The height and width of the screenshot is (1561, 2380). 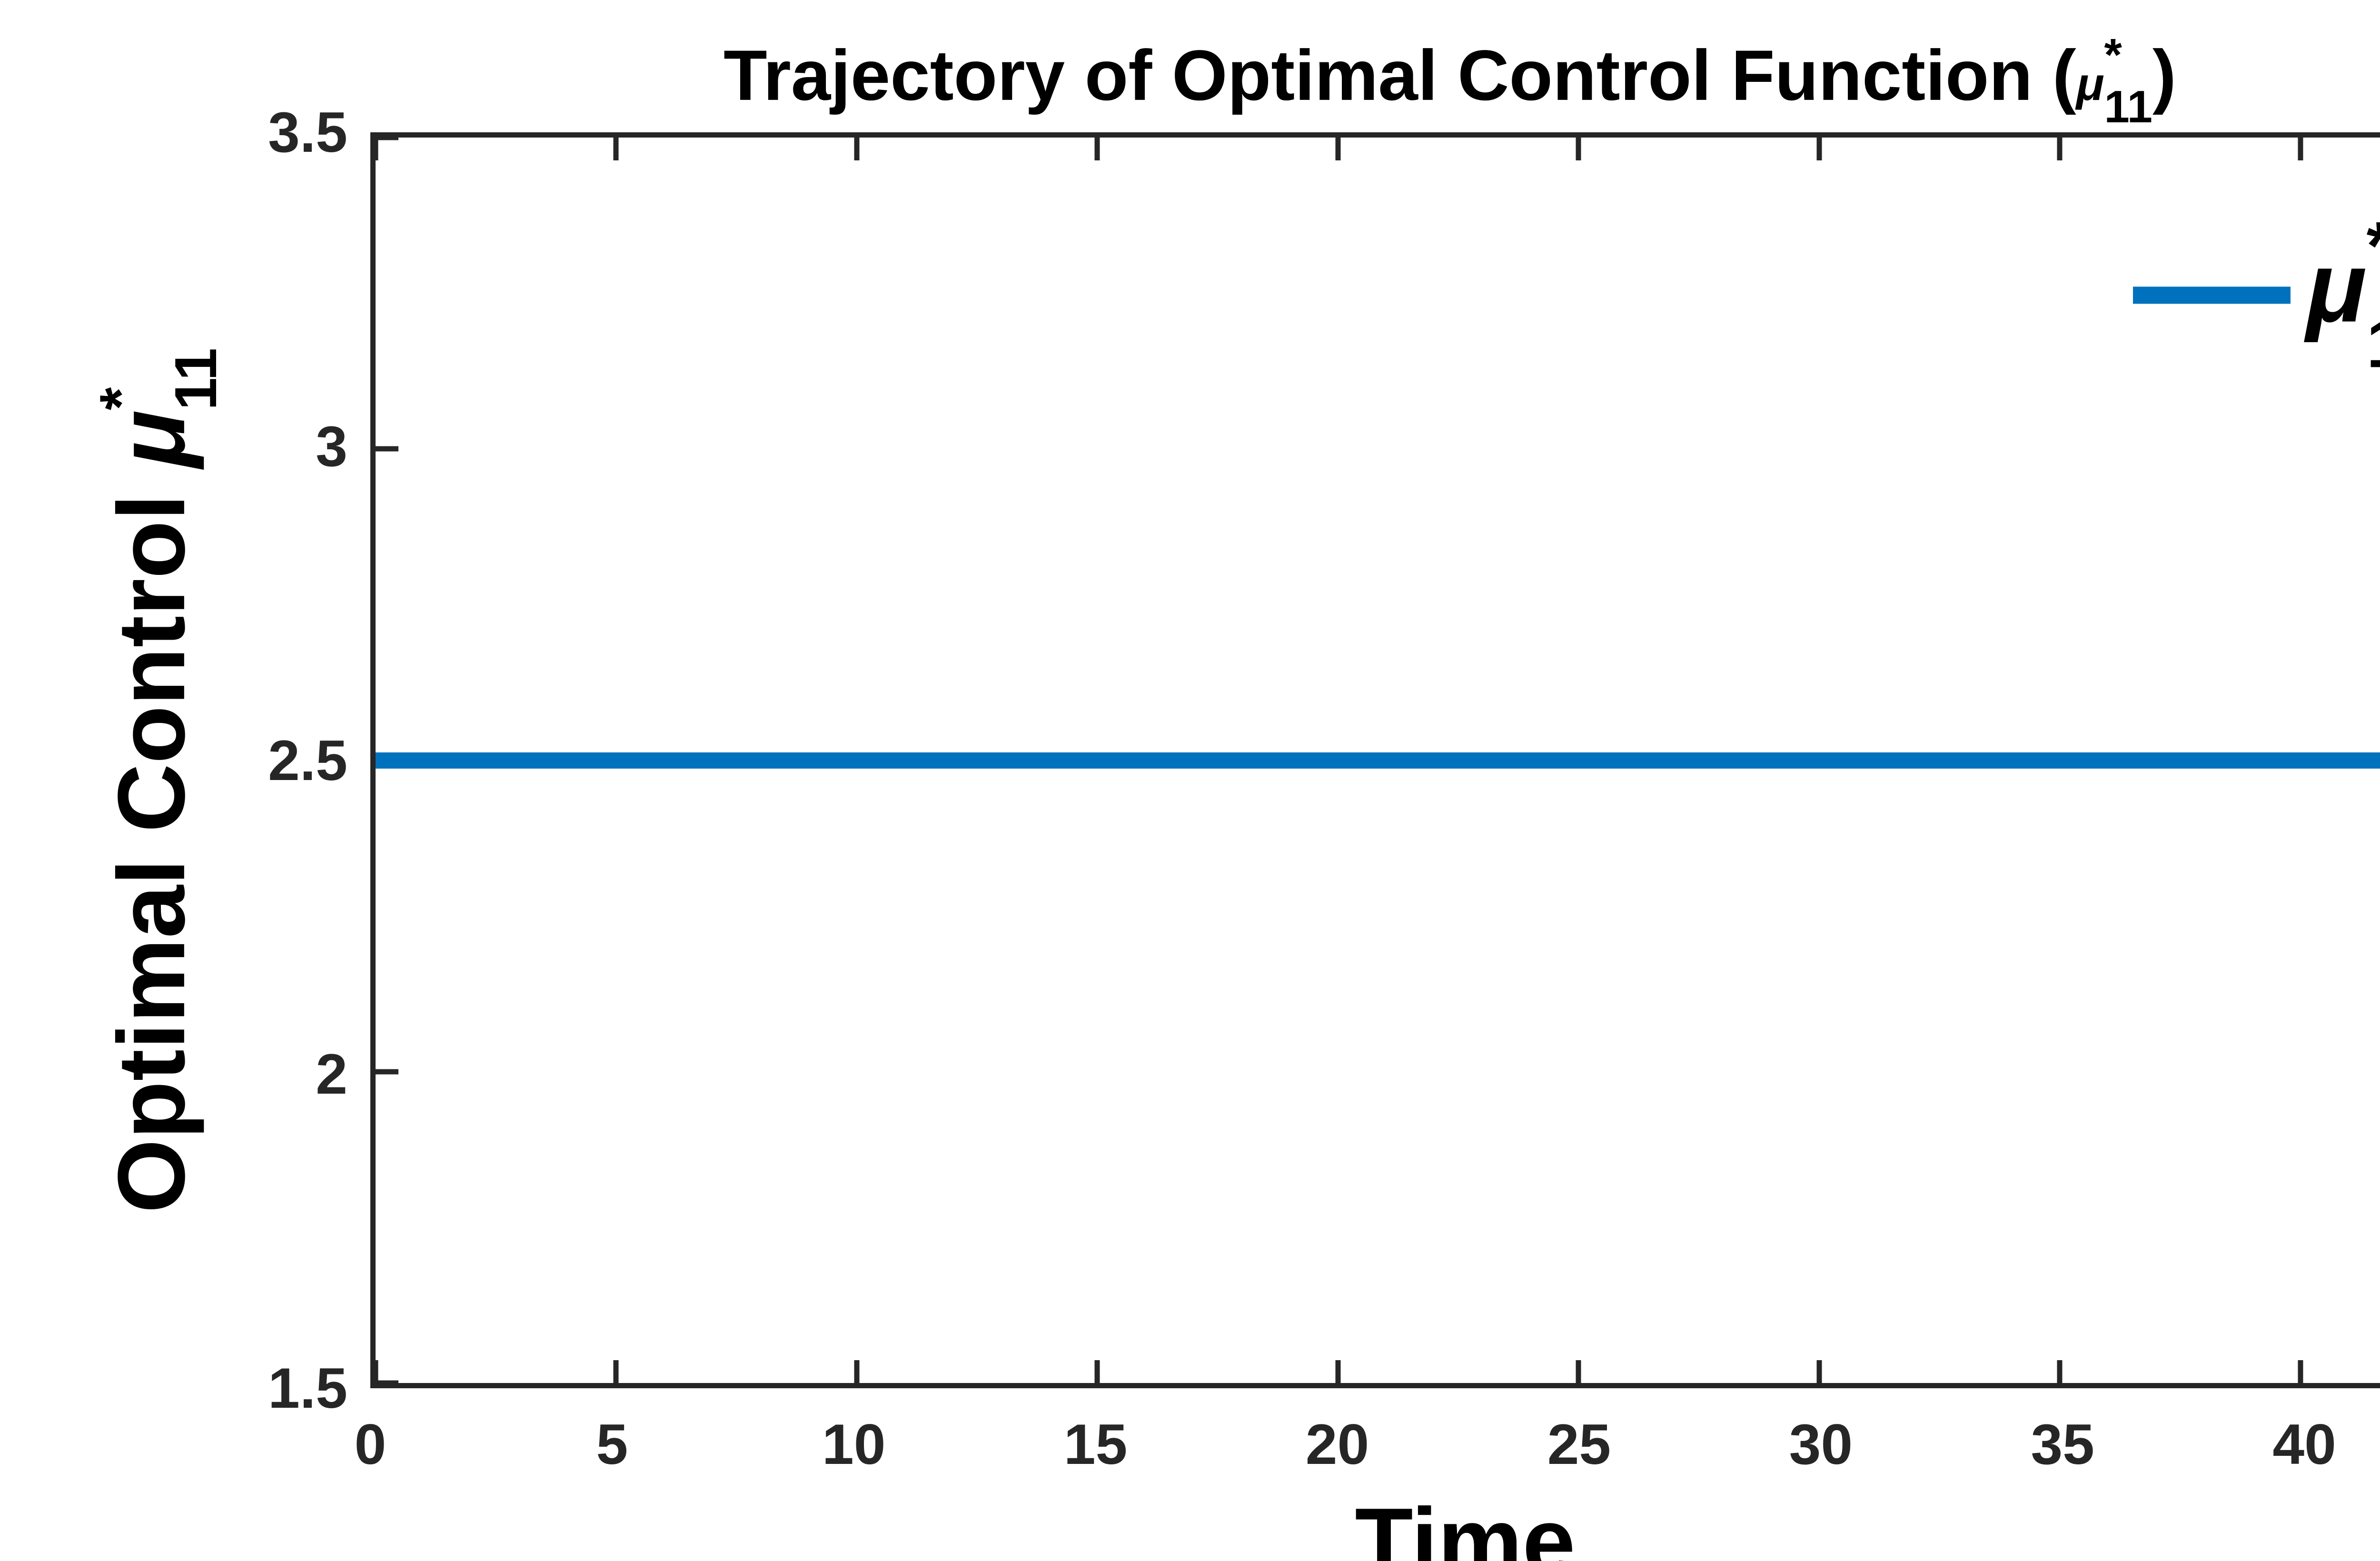 I want to click on y-axis-label: Optimal Control μ * 11, so click(x=158, y=780).